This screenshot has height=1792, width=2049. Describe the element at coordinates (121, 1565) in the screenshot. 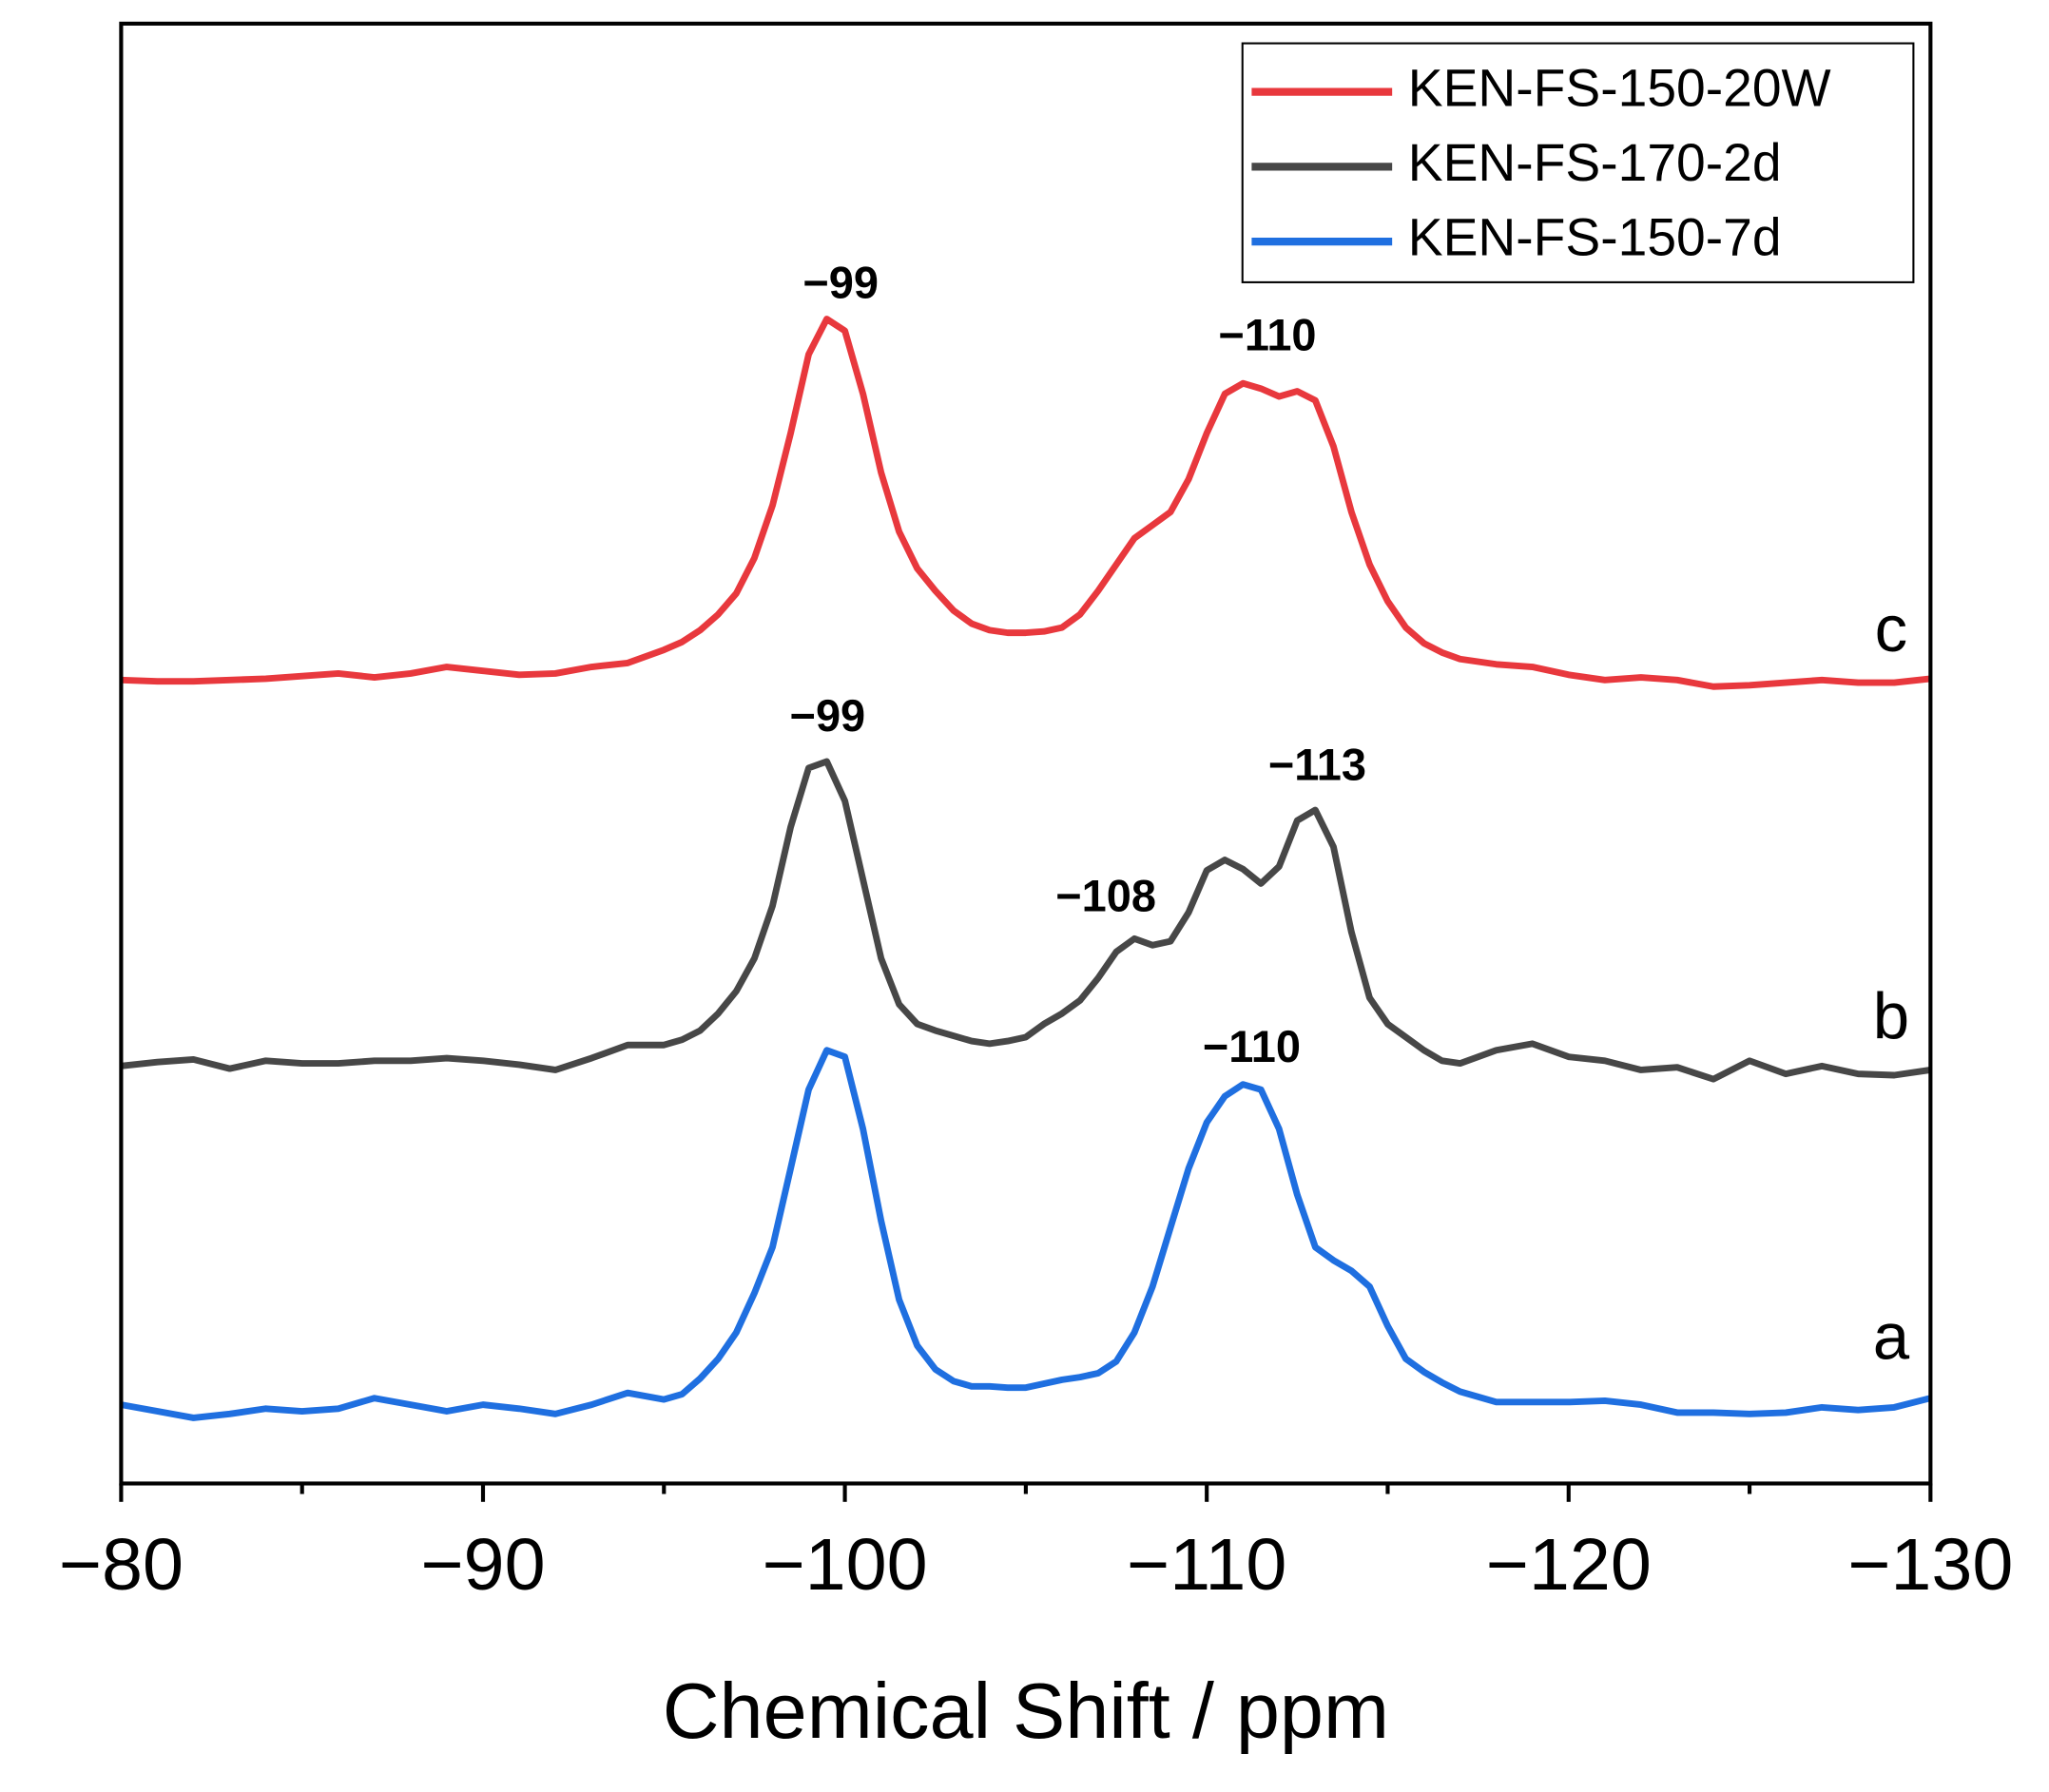

I see `x-tick-label: −80` at that location.